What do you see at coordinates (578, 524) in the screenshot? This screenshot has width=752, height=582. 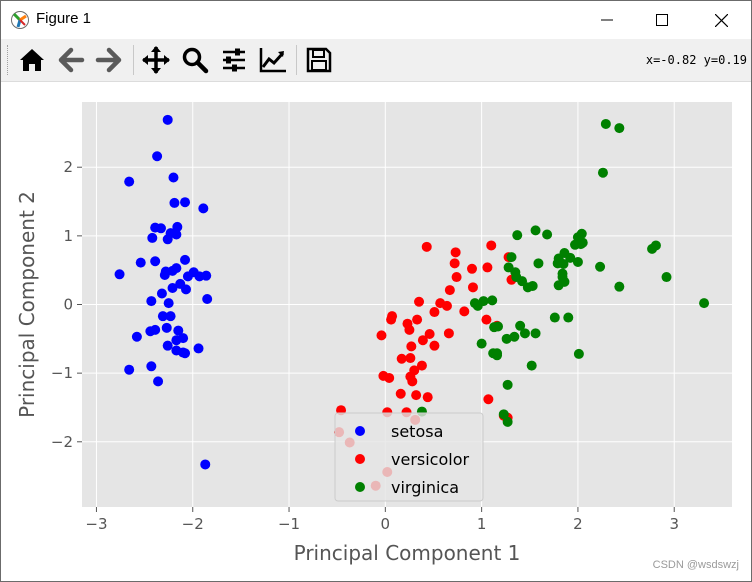 I see `x-tick-label: 2` at bounding box center [578, 524].